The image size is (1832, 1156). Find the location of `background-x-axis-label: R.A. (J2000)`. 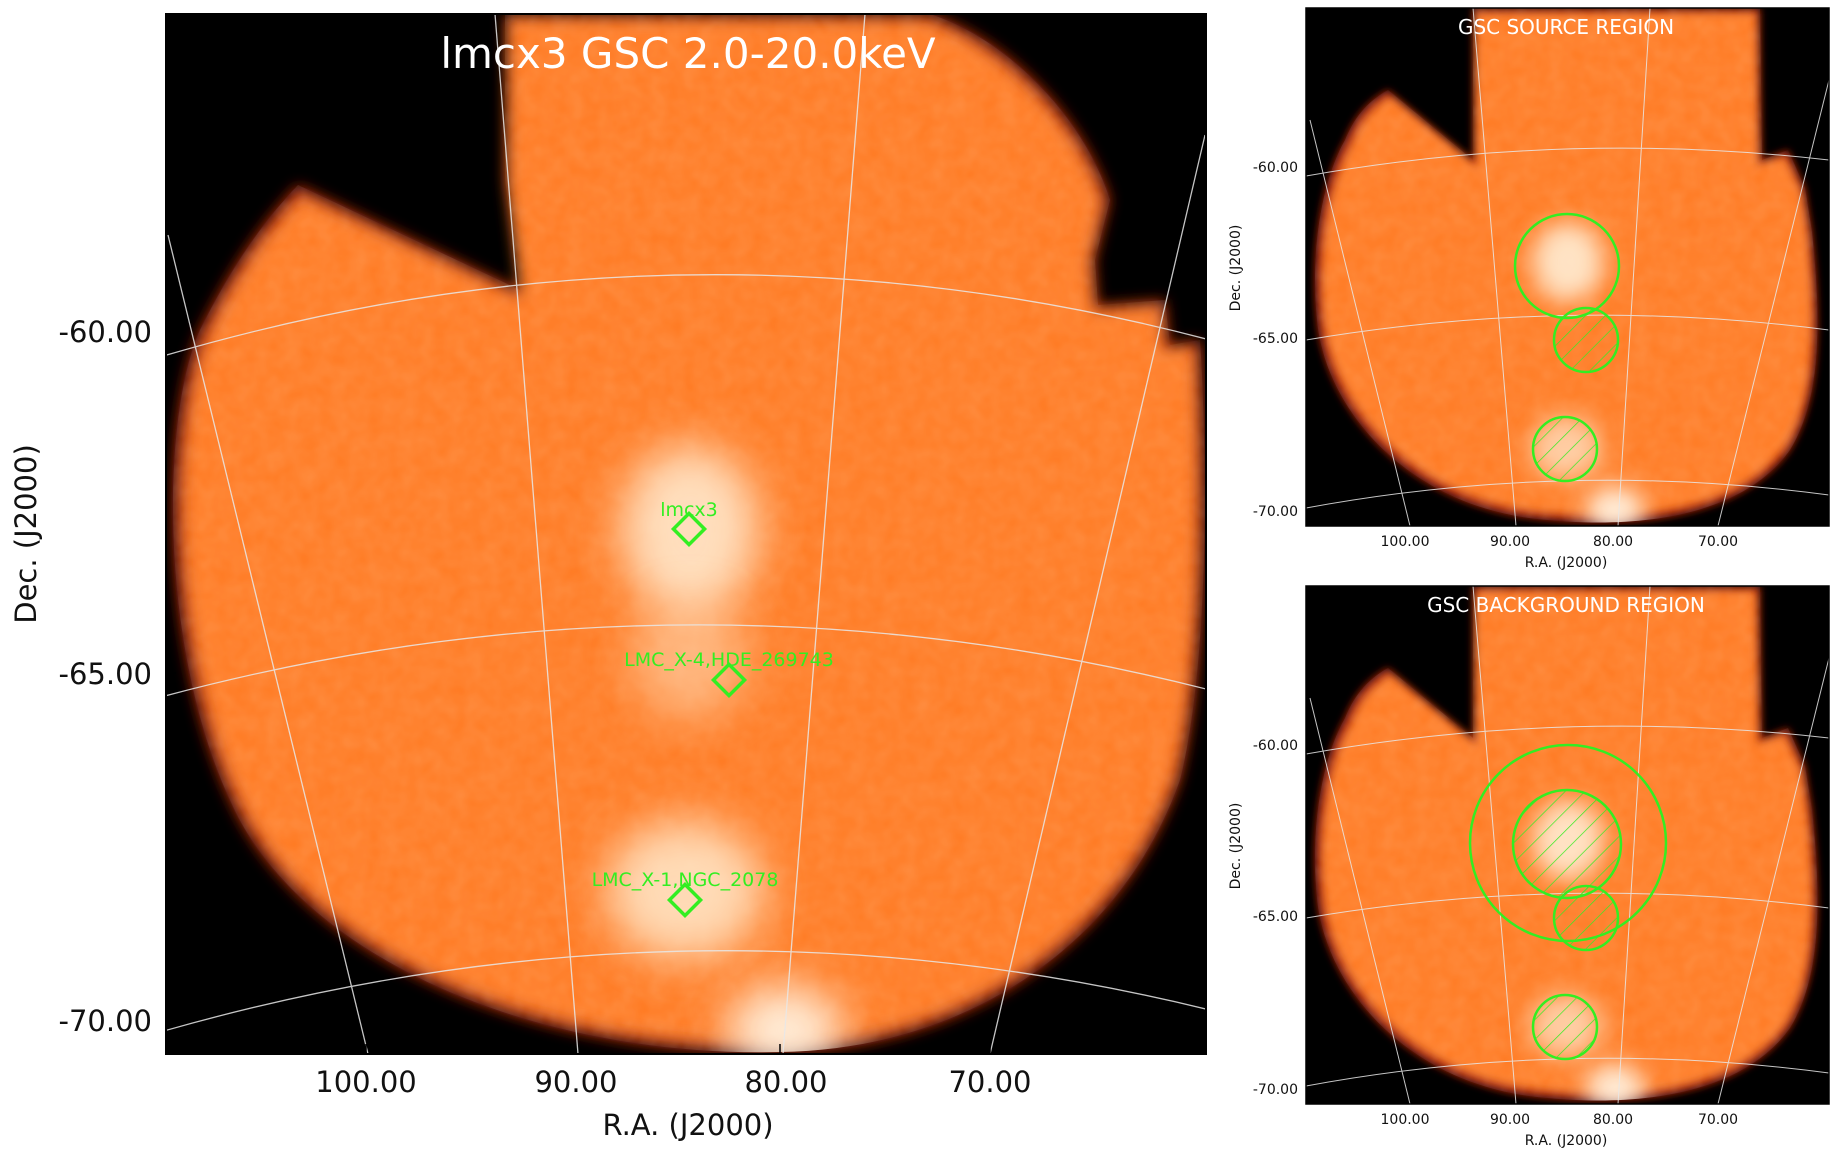

background-x-axis-label: R.A. (J2000) is located at coordinates (1566, 1141).